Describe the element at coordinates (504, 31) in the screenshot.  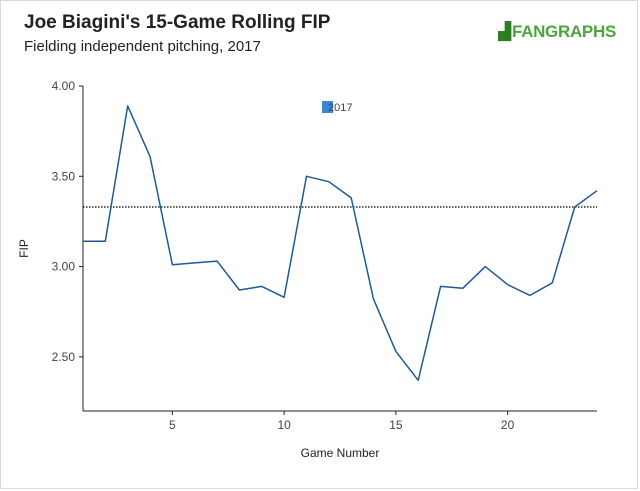
I see `logo-mark-icon: ▟` at that location.